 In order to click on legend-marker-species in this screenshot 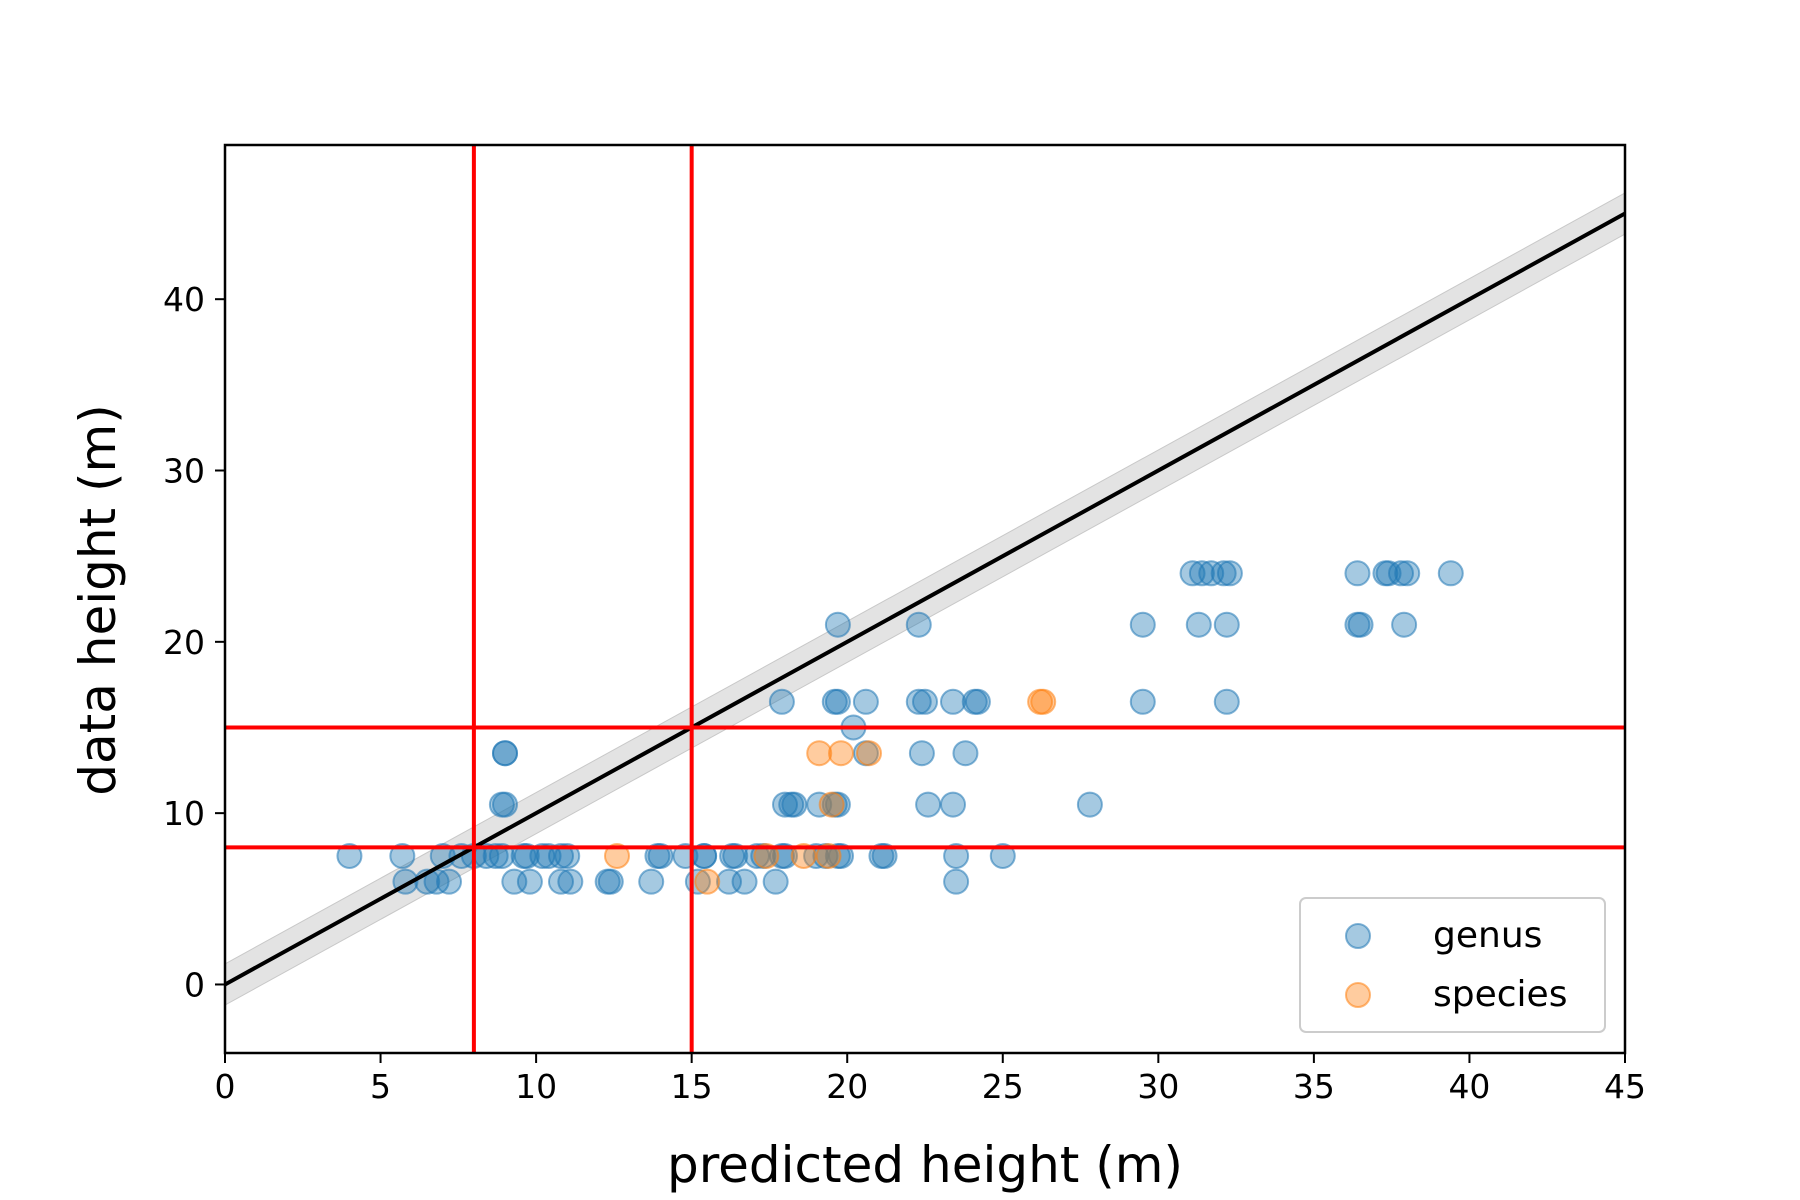, I will do `click(1358, 995)`.